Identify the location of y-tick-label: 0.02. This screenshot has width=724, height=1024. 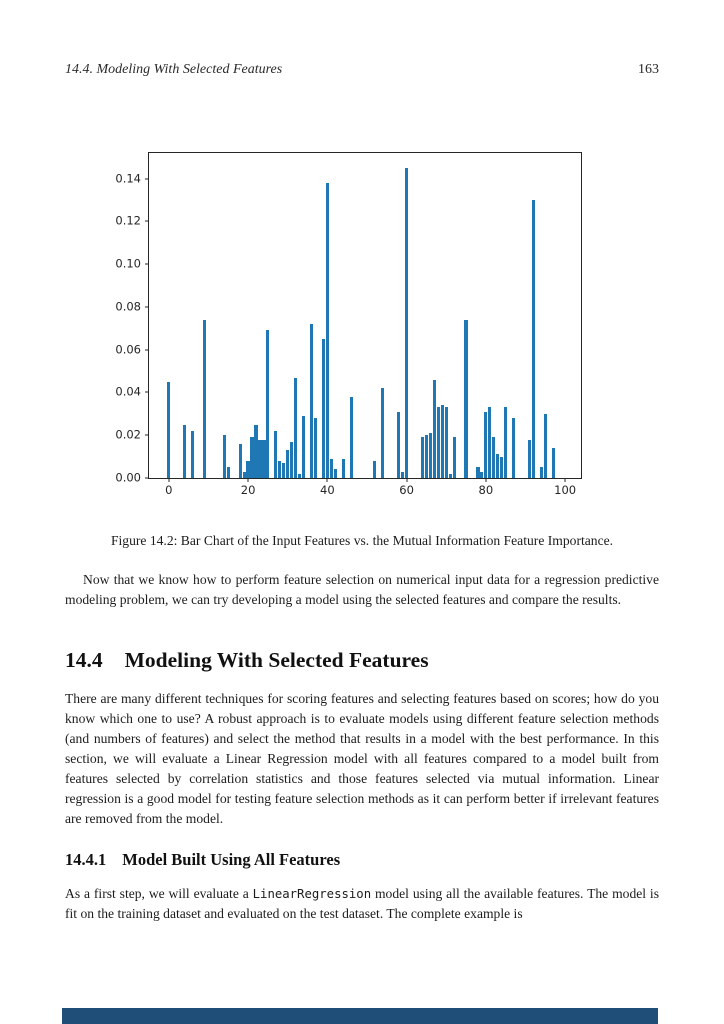
(128, 434).